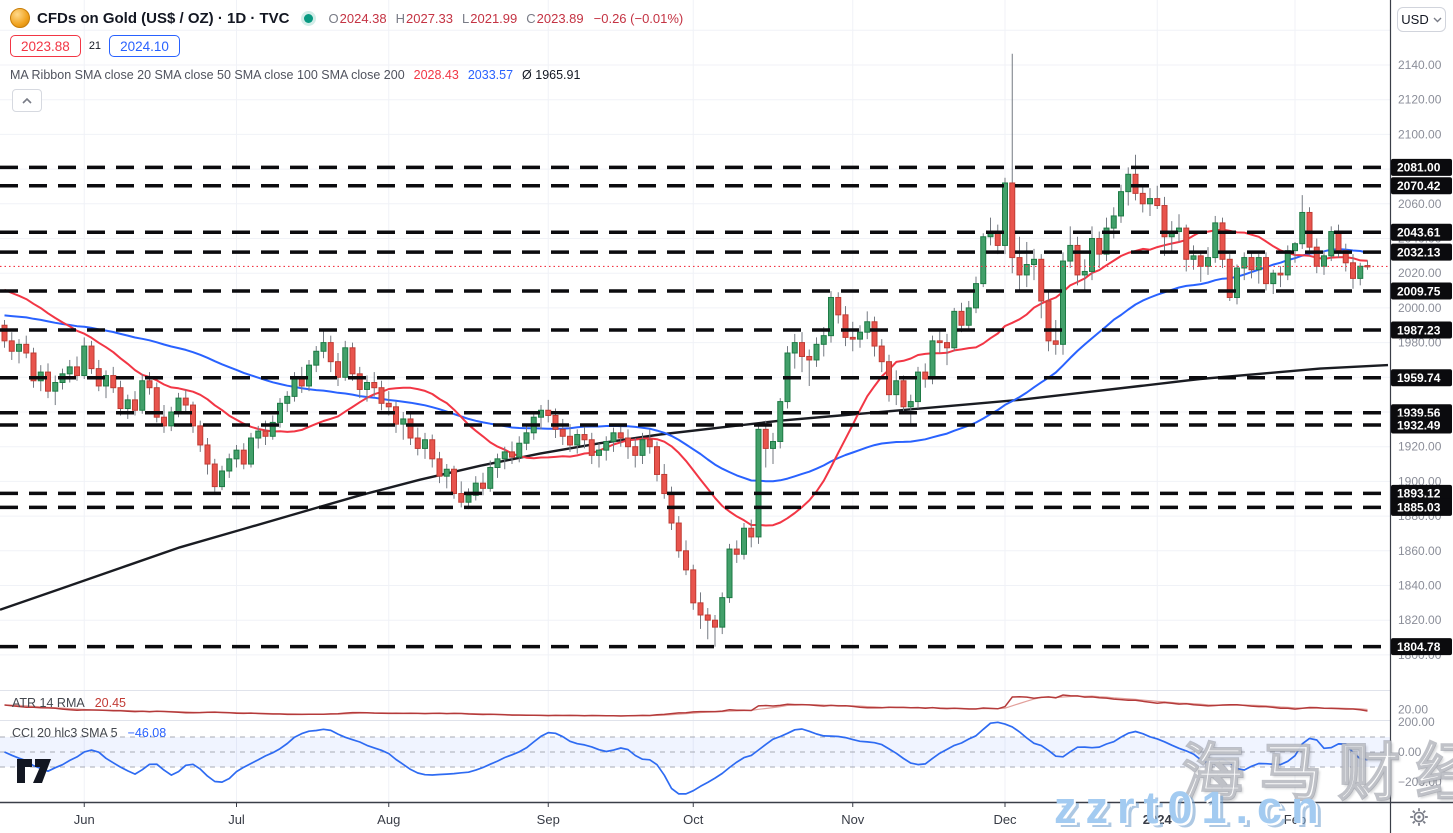  Describe the element at coordinates (34, 773) in the screenshot. I see `tradingview-logo` at that location.